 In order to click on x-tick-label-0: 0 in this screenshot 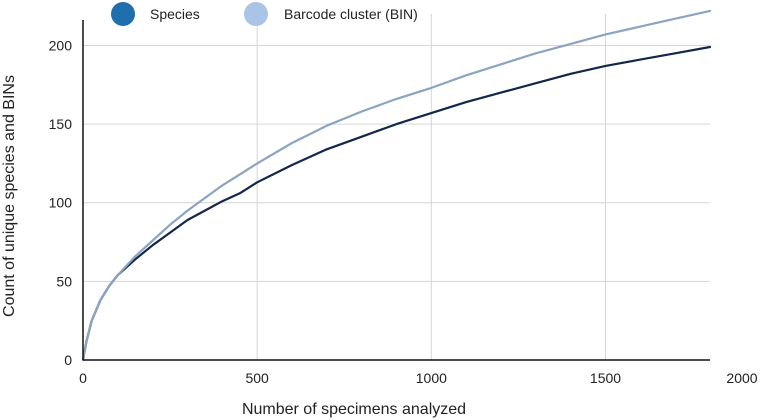, I will do `click(83, 378)`.